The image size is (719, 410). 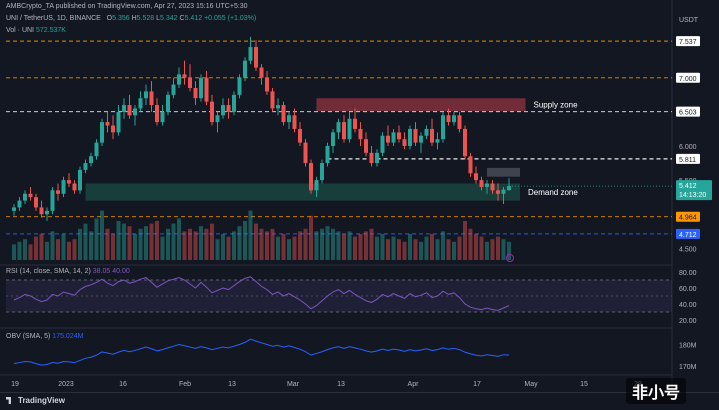 I want to click on time-axis-label: 19, so click(x=15, y=384).